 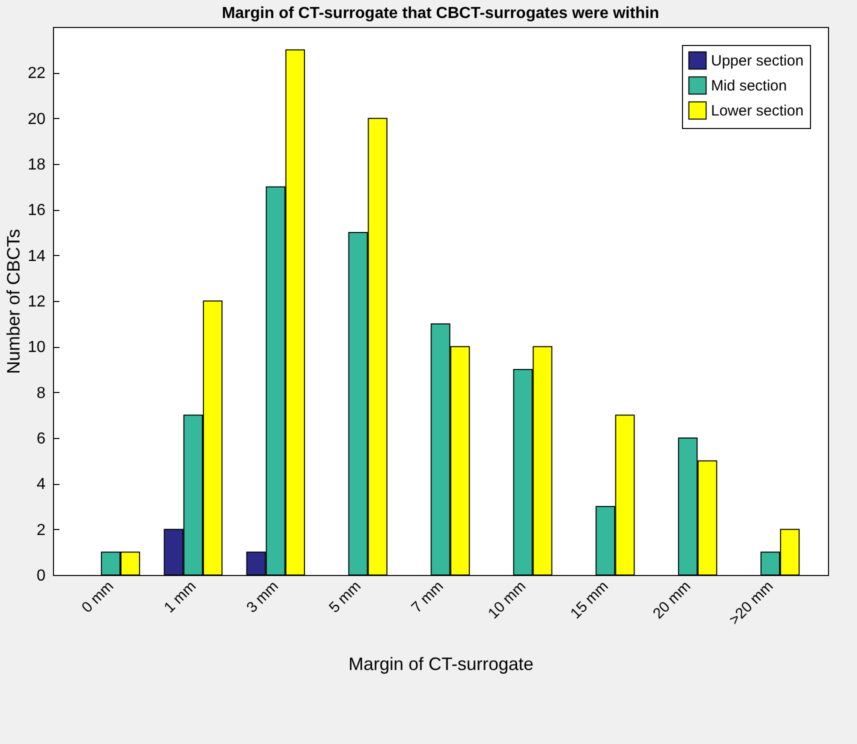 I want to click on y-tick-label: 10, so click(x=37, y=347).